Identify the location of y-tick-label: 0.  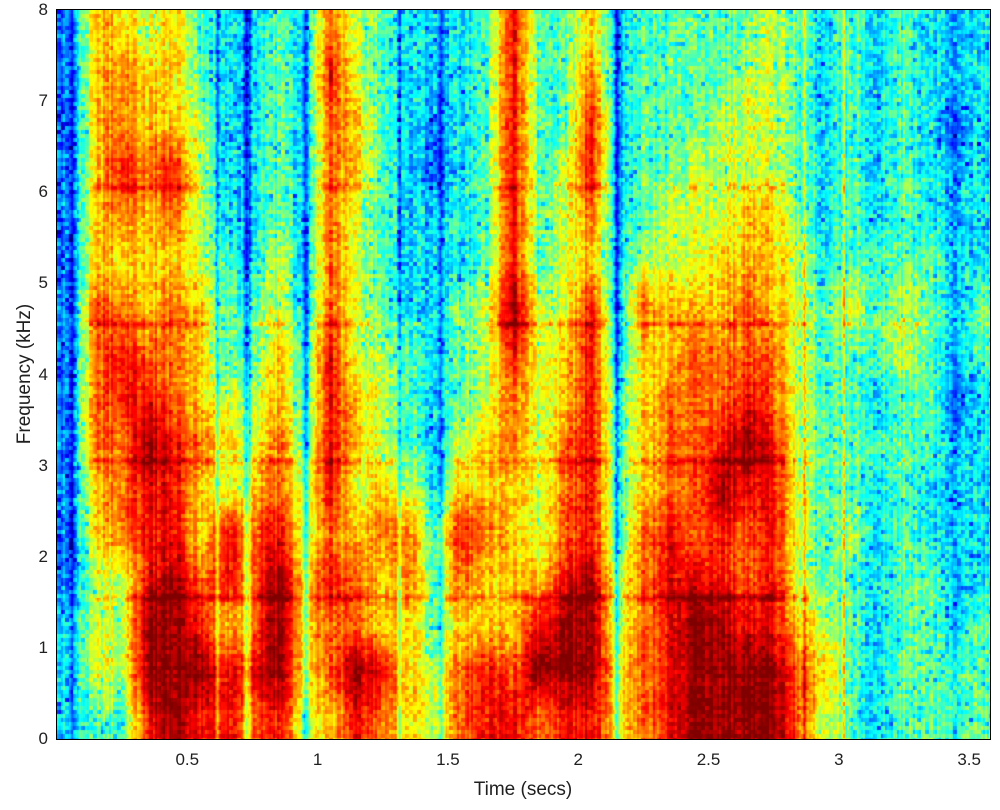
(43, 738).